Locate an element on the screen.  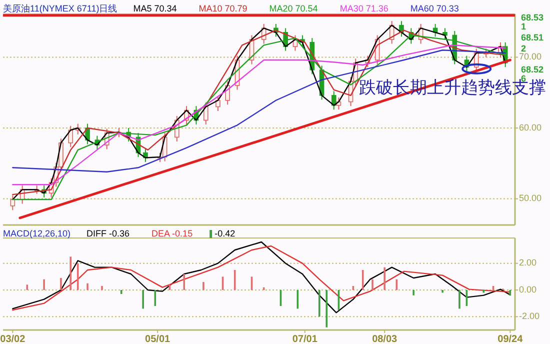
x-tick-label: 03/02 is located at coordinates (13, 339).